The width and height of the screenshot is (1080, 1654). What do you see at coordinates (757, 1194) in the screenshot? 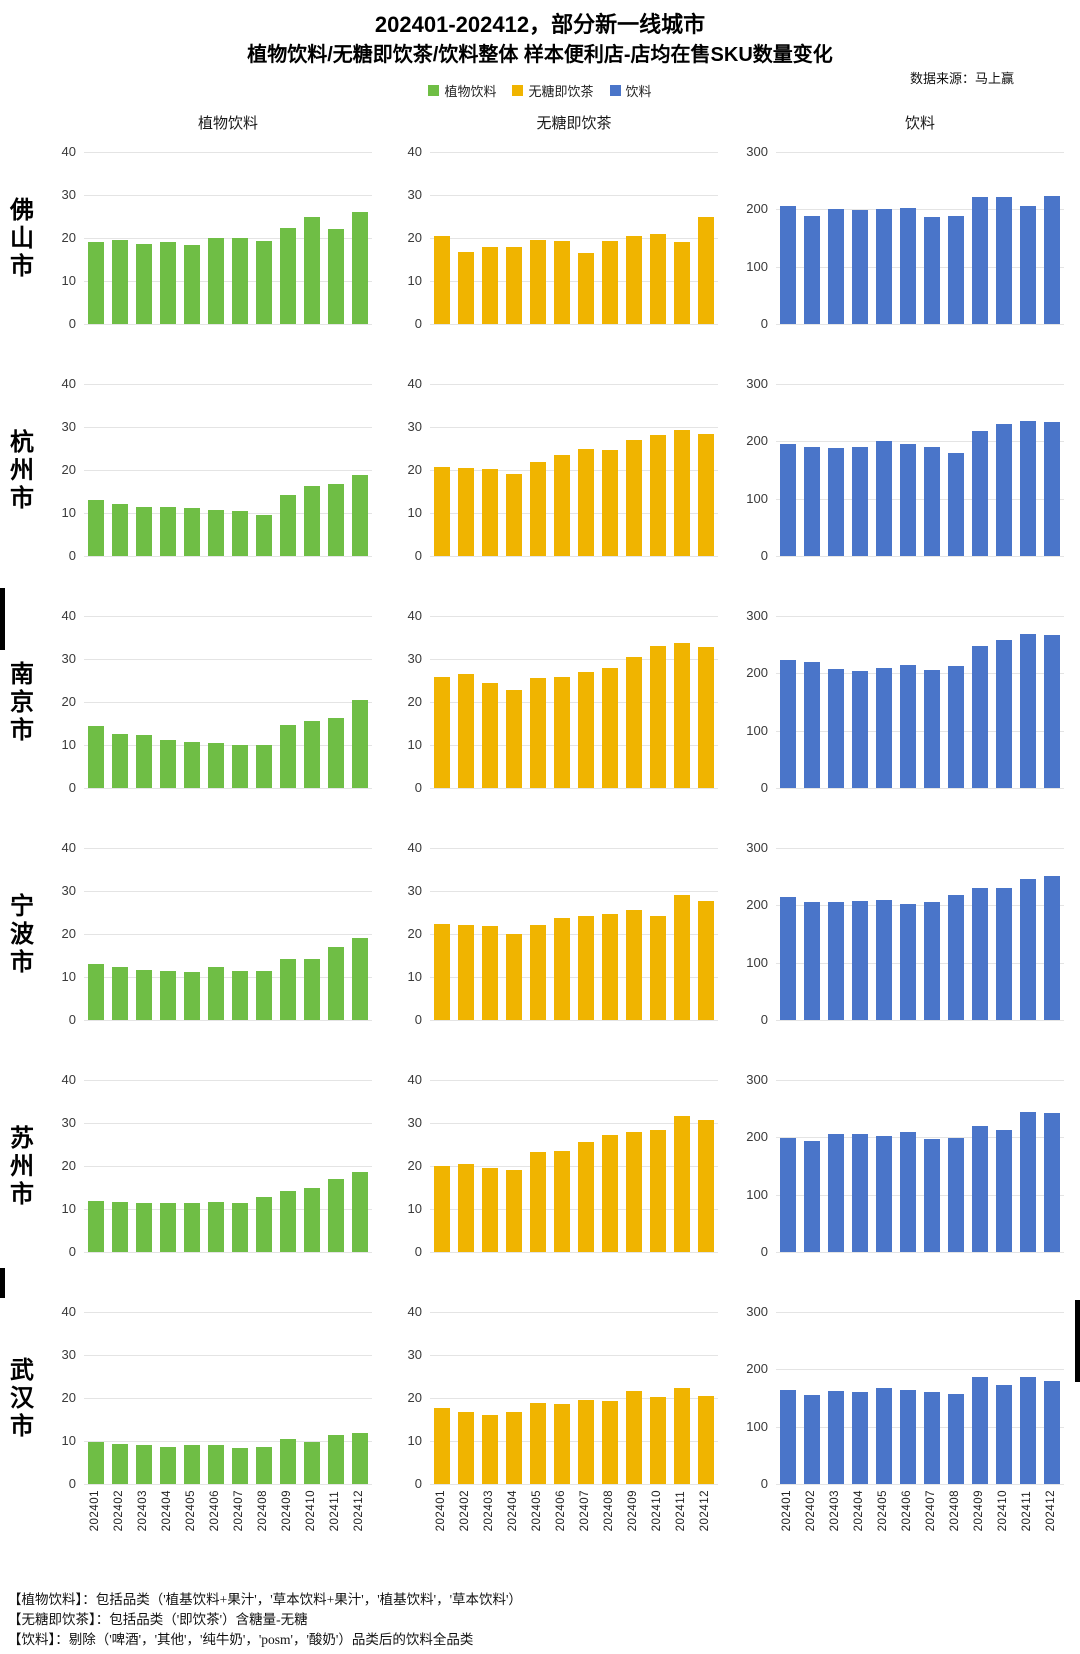
I see `y-axis-tick-label: 100` at bounding box center [757, 1194].